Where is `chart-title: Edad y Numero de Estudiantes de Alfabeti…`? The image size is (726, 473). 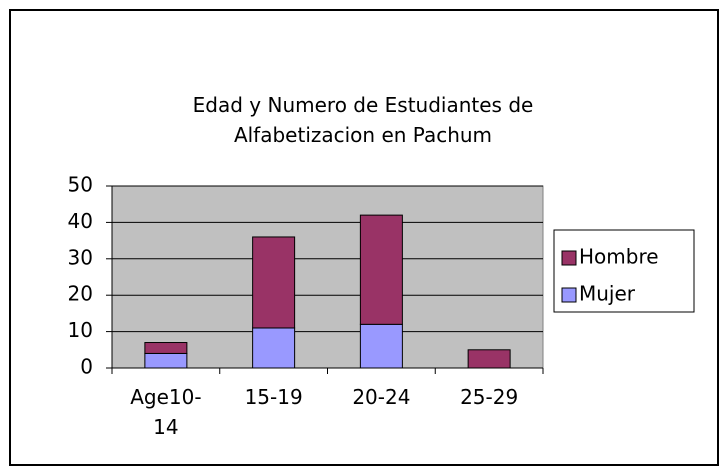 chart-title: Edad y Numero de Estudiantes de Alfabeti… is located at coordinates (363, 120).